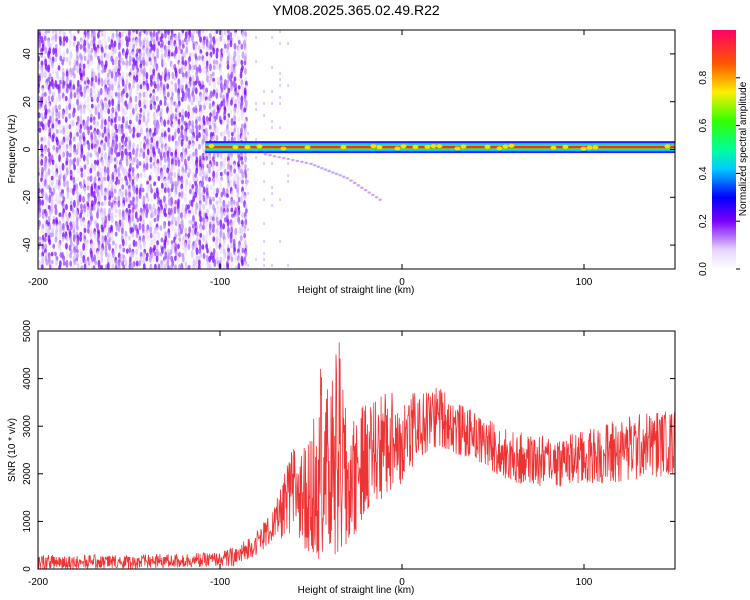 This screenshot has width=750, height=600. I want to click on spectrogram-ylabel: Frequency (Hz), so click(12, 149).